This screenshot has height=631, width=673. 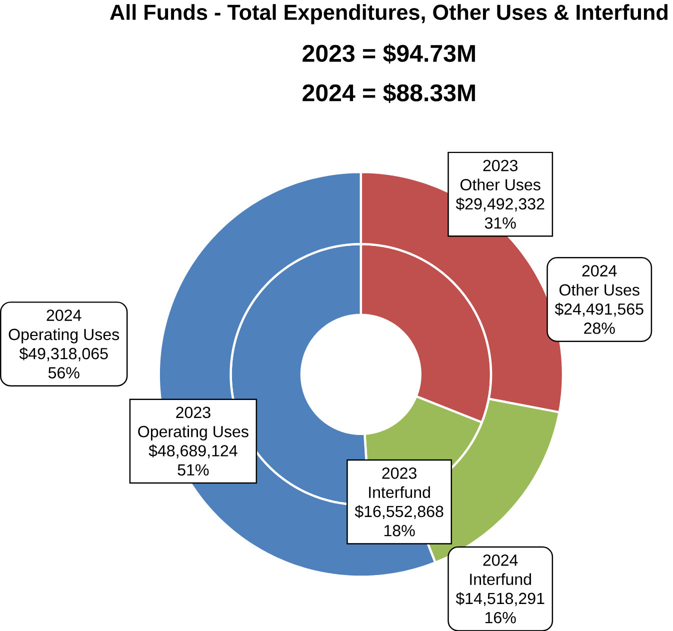 I want to click on text: $14,518,291, so click(x=500, y=599).